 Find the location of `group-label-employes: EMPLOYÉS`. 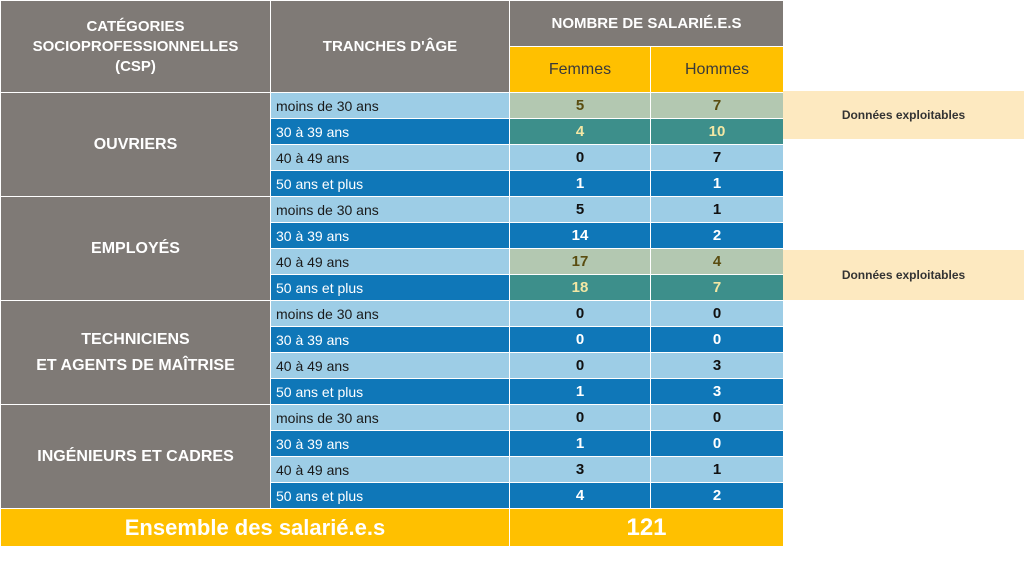

group-label-employes: EMPLOYÉS is located at coordinates (135, 248).